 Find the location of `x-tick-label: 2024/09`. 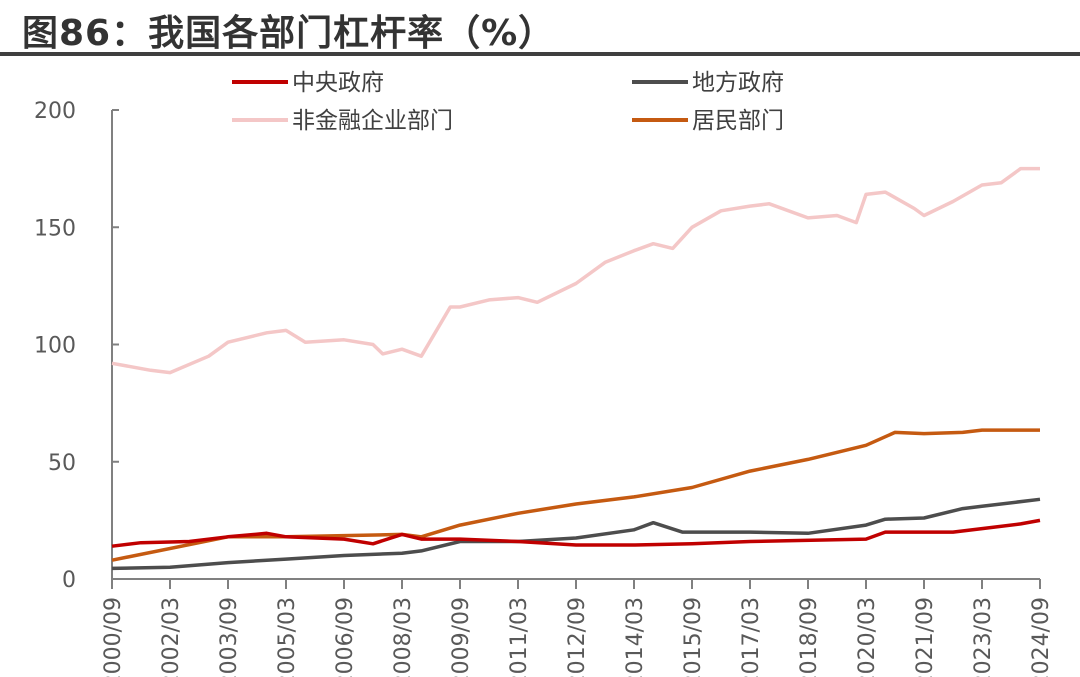

x-tick-label: 2024/09 is located at coordinates (1041, 637).